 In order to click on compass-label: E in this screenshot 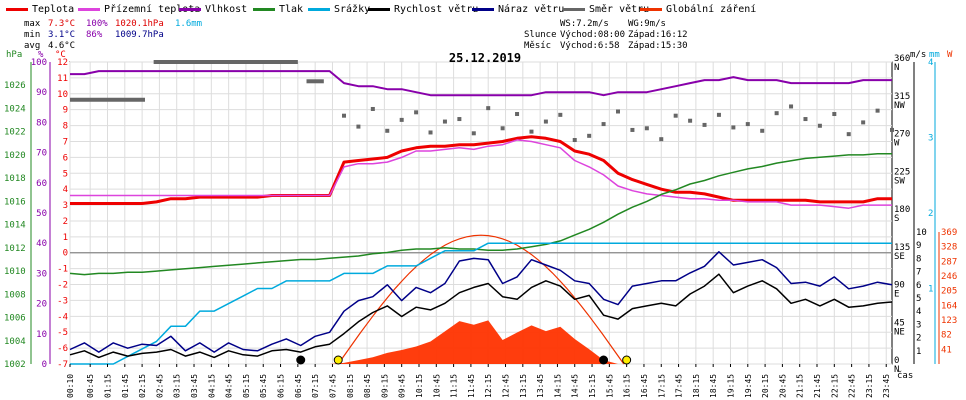, I will do `click(896, 295)`.